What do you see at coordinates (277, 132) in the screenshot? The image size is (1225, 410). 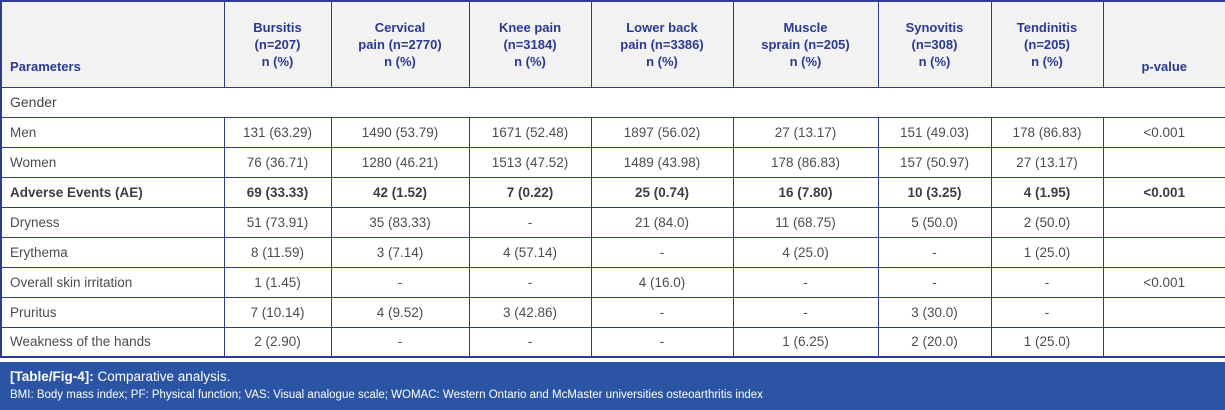 I see `cell-value: 131 (63.29)` at bounding box center [277, 132].